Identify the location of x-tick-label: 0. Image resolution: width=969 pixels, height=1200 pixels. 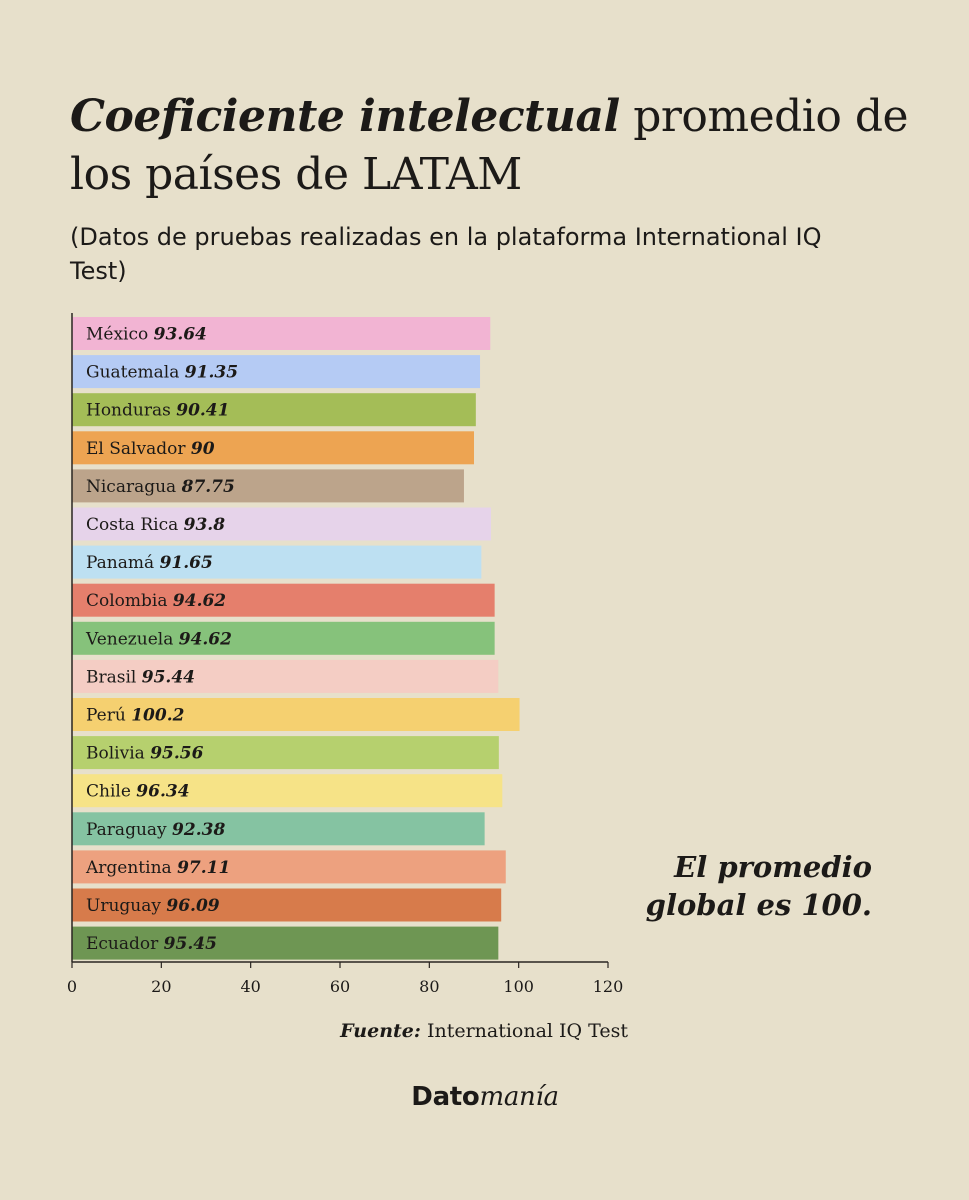
(72, 986).